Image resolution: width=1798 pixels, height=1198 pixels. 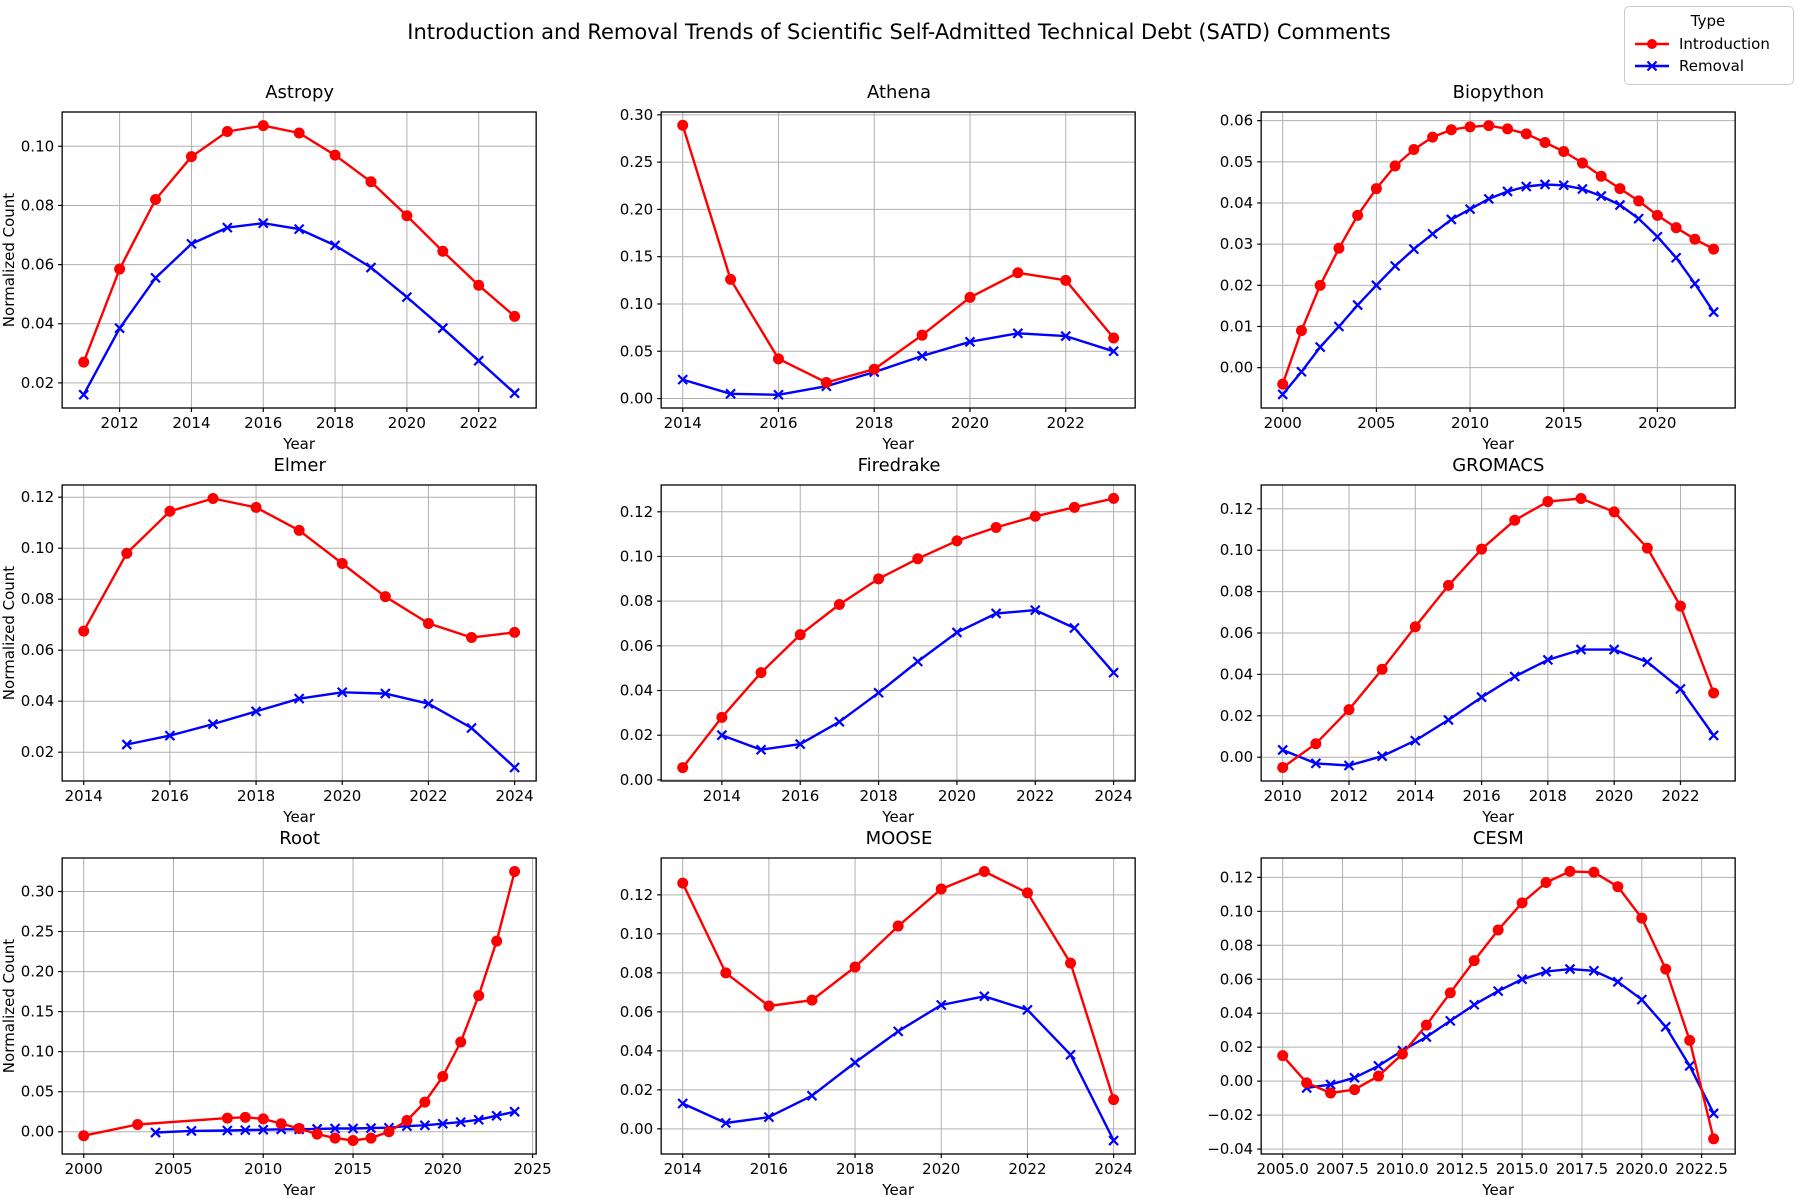 What do you see at coordinates (1581, 1169) in the screenshot?
I see `x-tick-label: 2017.5` at bounding box center [1581, 1169].